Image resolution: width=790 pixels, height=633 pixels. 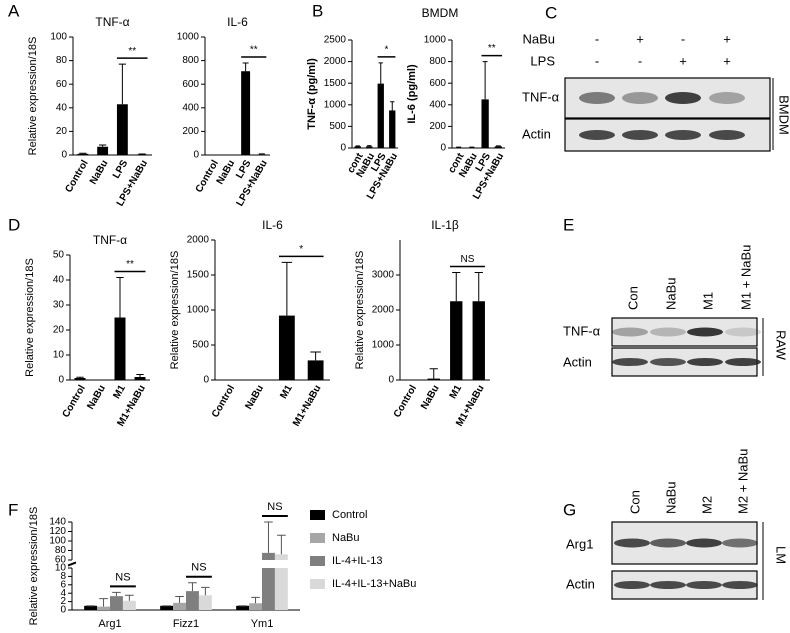 I want to click on cell-type-label: RAW, so click(x=781, y=345).